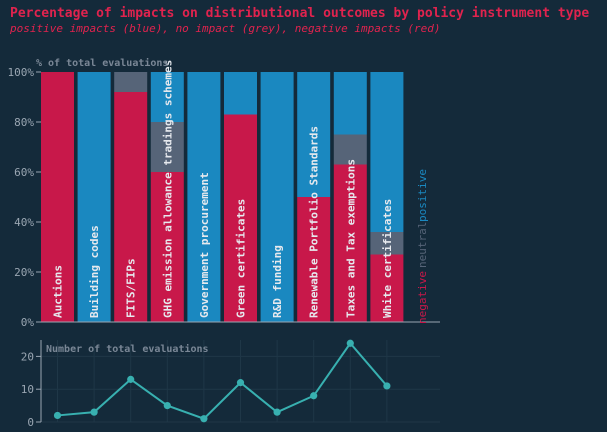 The image size is (607, 432). I want to click on category-label: Renewable Portfolio Standards, so click(314, 222).